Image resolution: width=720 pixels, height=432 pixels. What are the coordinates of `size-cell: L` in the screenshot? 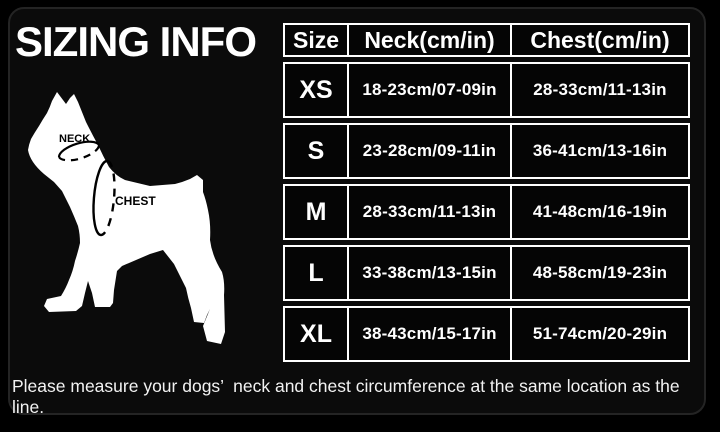 It's located at (316, 272).